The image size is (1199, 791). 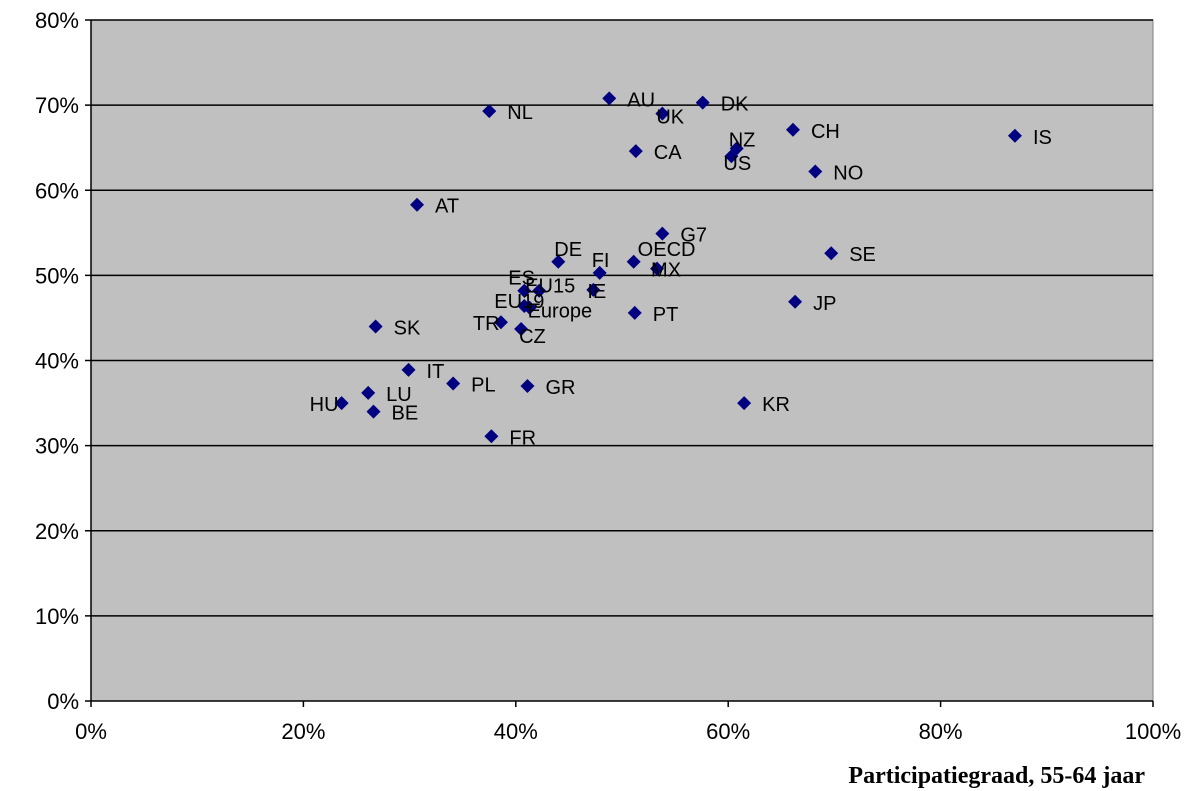 I want to click on data-point-jp, so click(x=795, y=301).